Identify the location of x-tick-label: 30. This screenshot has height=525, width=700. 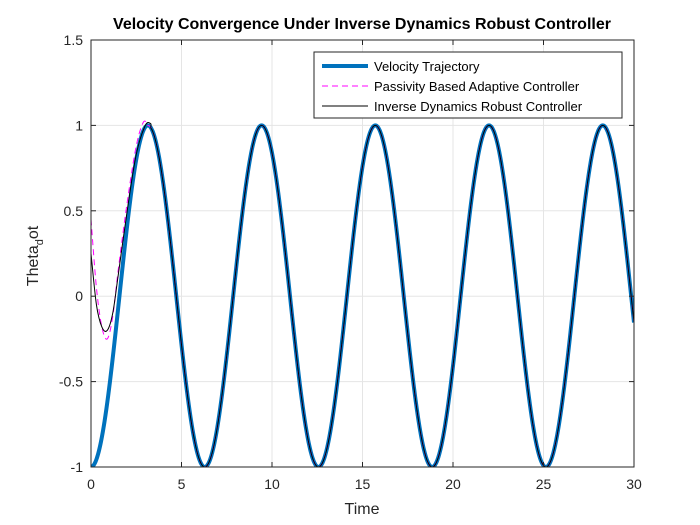
(634, 484).